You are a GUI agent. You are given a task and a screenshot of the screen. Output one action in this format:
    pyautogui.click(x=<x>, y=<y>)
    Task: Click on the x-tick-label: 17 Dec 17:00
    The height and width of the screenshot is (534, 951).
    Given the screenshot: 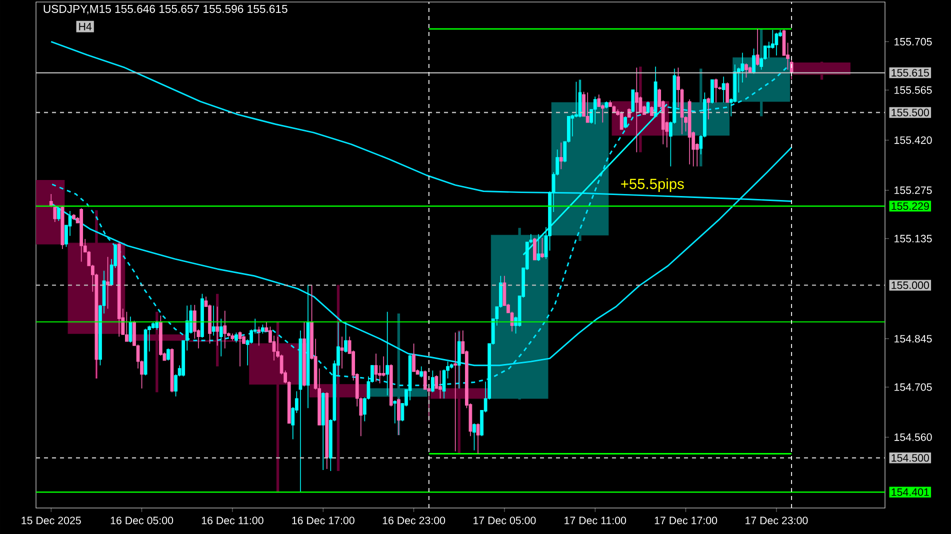 What is the action you would take?
    pyautogui.click(x=686, y=520)
    